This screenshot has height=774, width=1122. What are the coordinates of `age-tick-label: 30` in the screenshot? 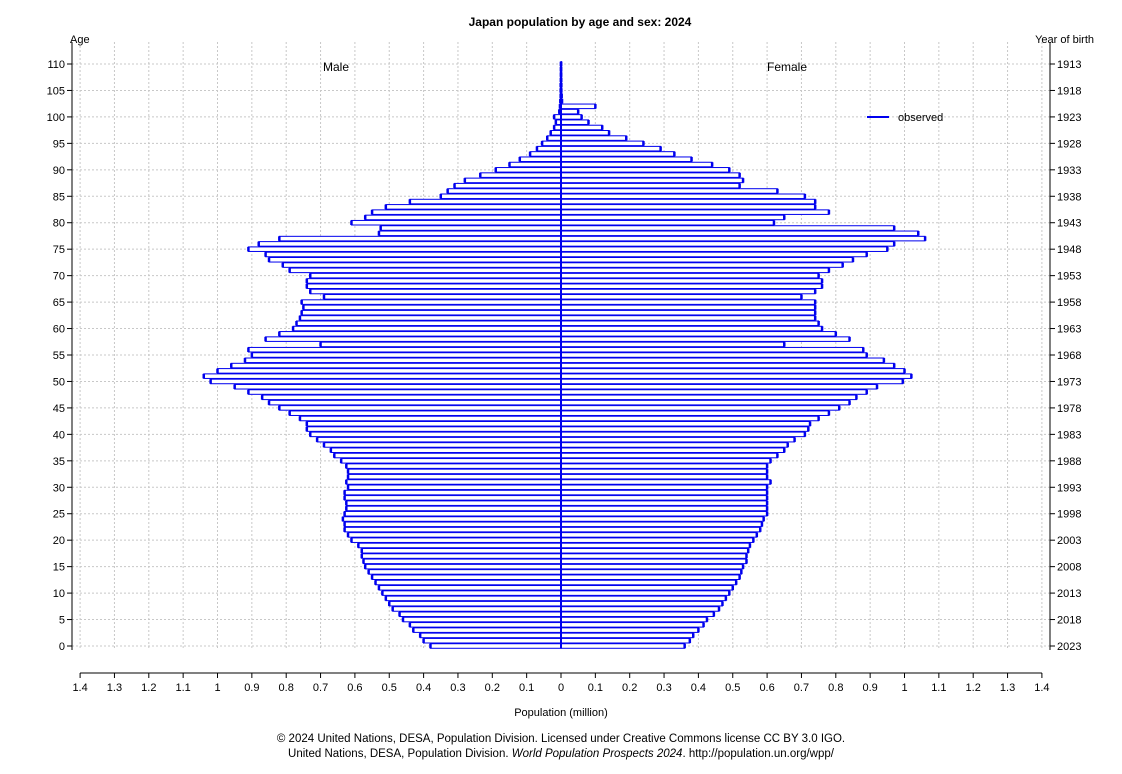 It's located at (59, 488).